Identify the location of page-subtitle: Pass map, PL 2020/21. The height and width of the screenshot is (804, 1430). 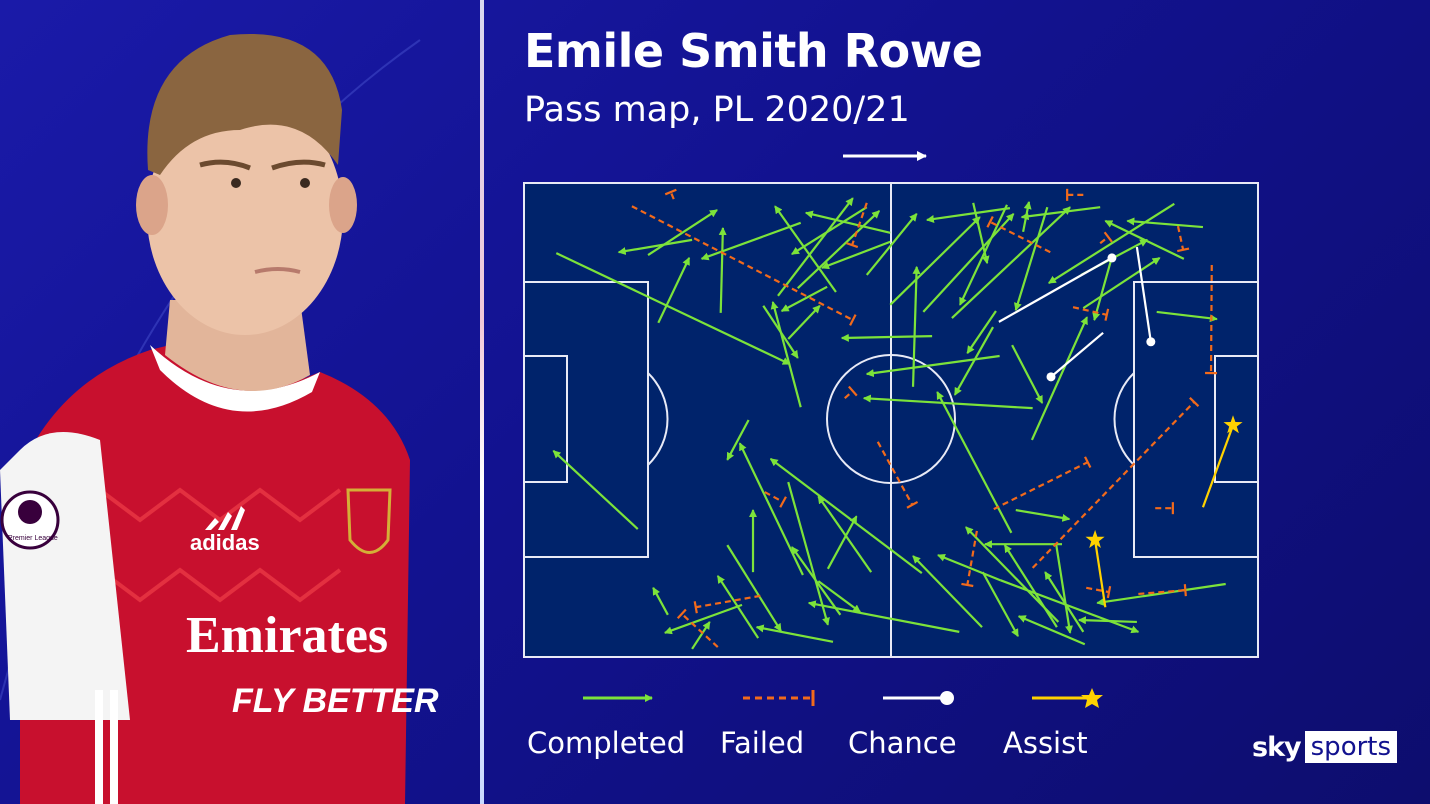
(717, 110).